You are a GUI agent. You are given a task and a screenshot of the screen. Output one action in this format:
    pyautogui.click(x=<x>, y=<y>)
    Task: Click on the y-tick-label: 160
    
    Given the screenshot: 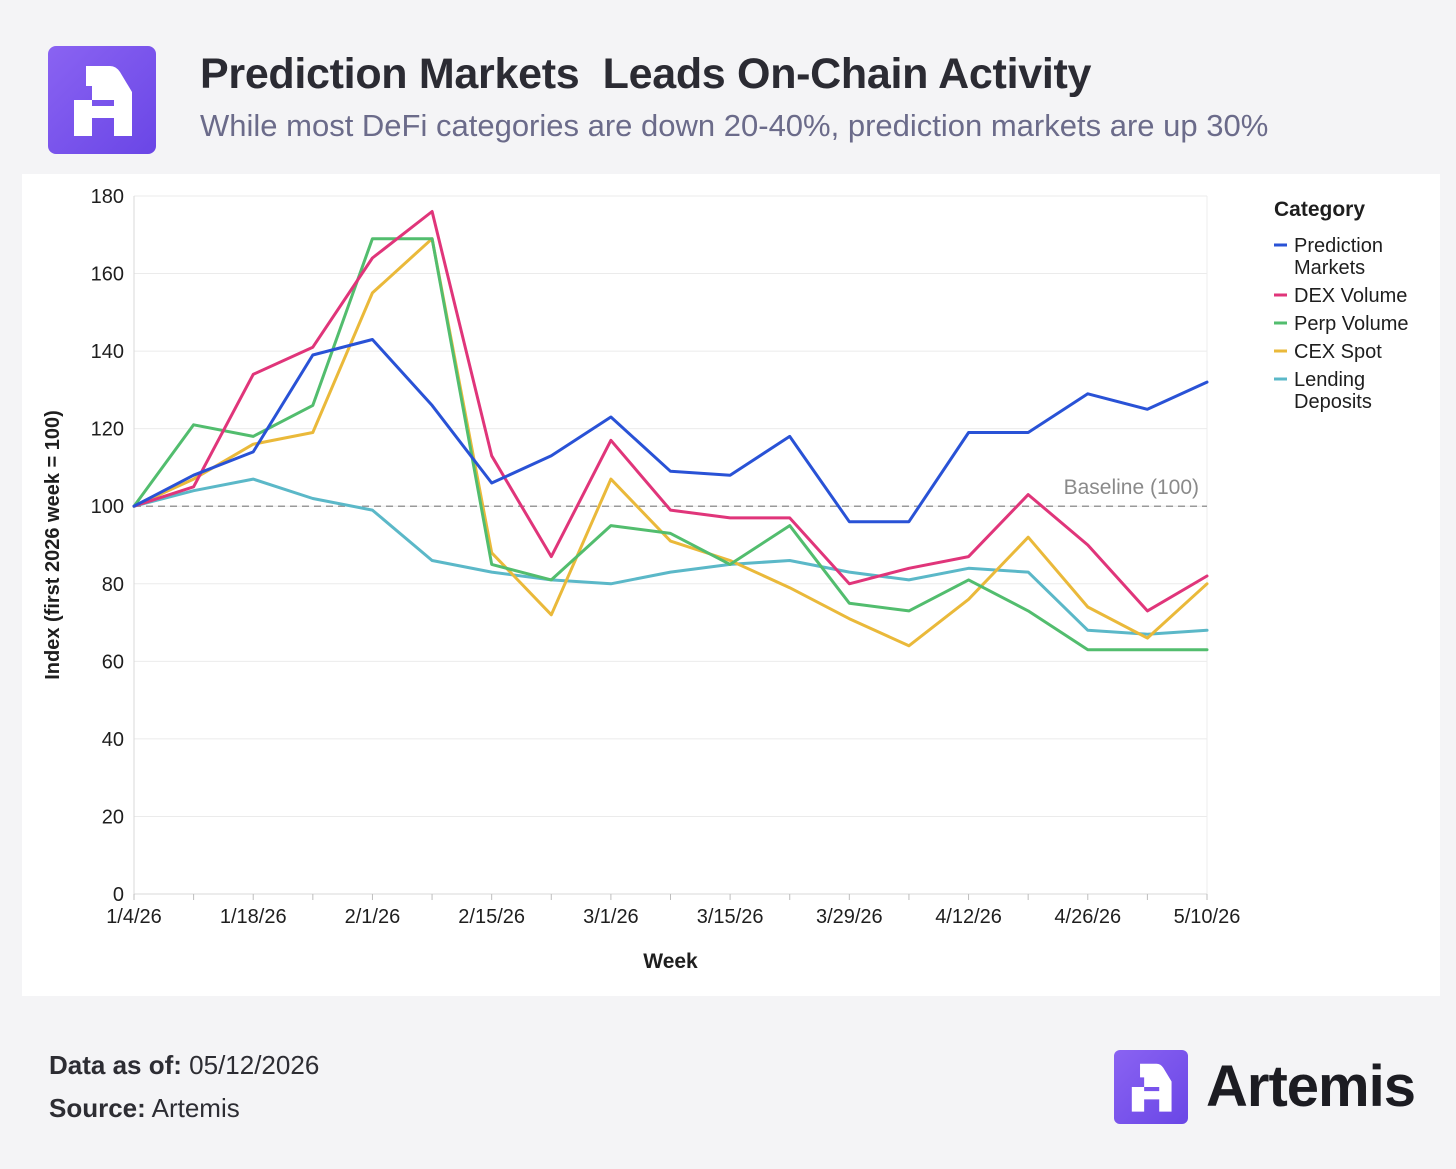 What is the action you would take?
    pyautogui.click(x=107, y=275)
    